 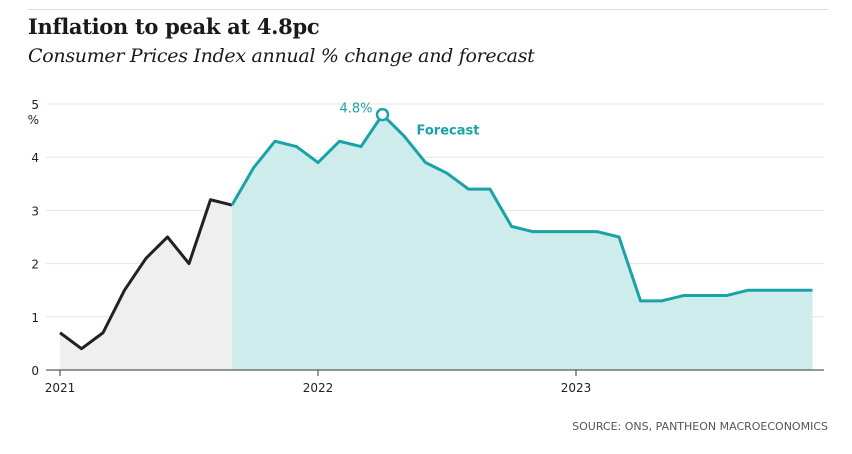 I want to click on y-axis-unit: %, so click(x=33, y=120).